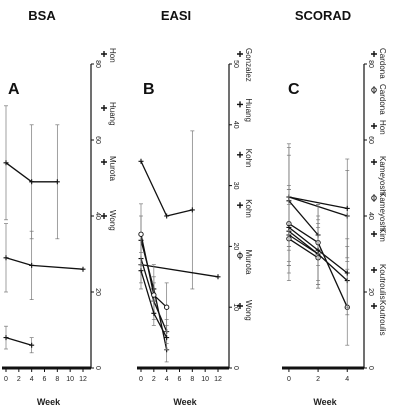  Describe the element at coordinates (112, 168) in the screenshot. I see `legend-label: Murota` at that location.